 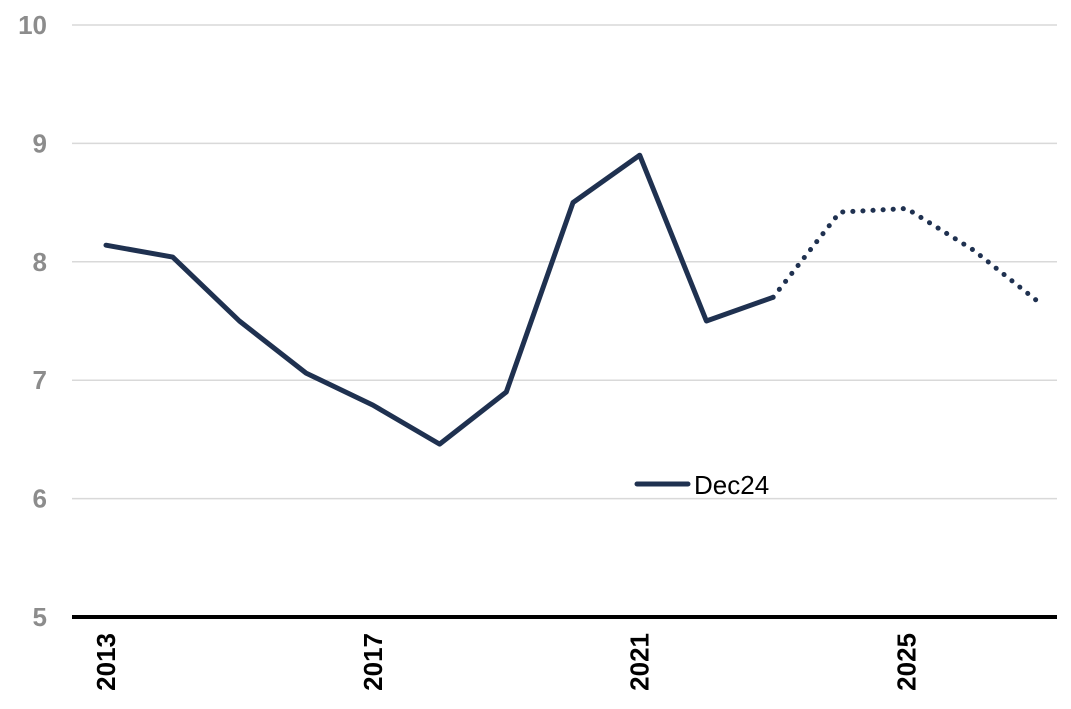 I want to click on x-tick-label: 2021, so click(x=640, y=662).